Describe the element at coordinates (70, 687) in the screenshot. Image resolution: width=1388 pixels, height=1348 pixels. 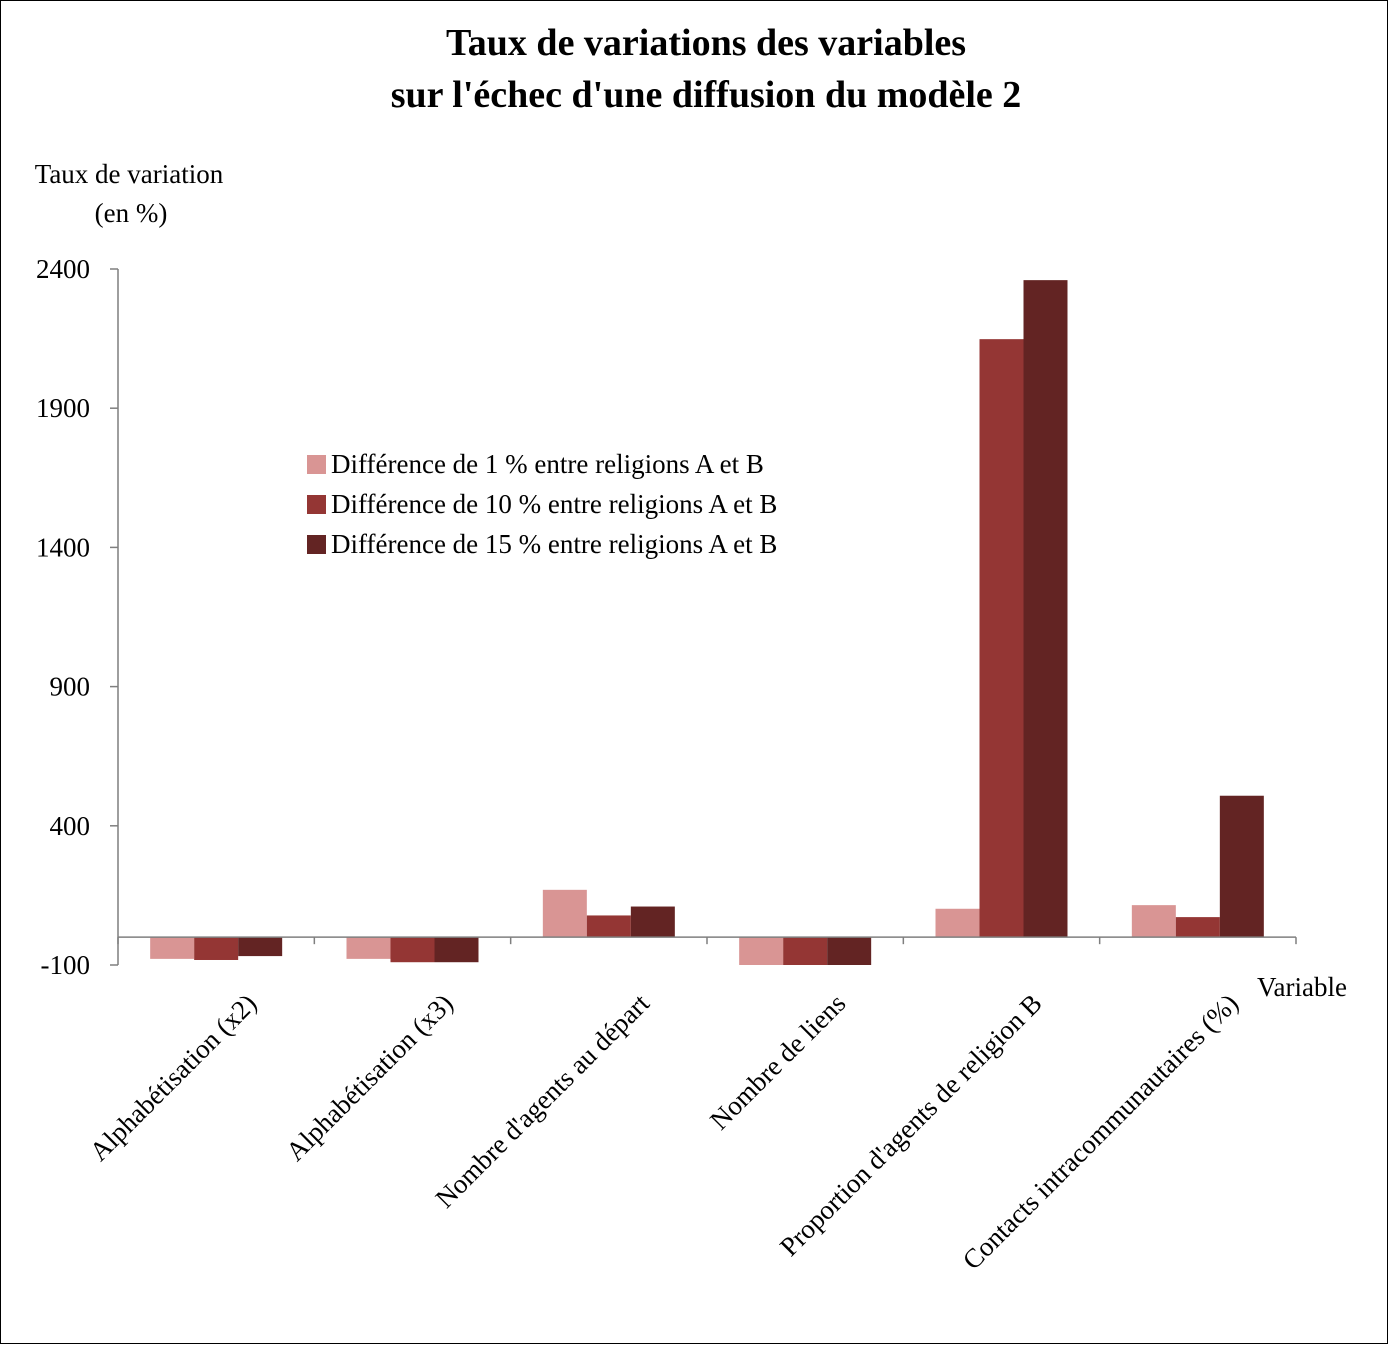
I see `y-tick-label: 900` at that location.